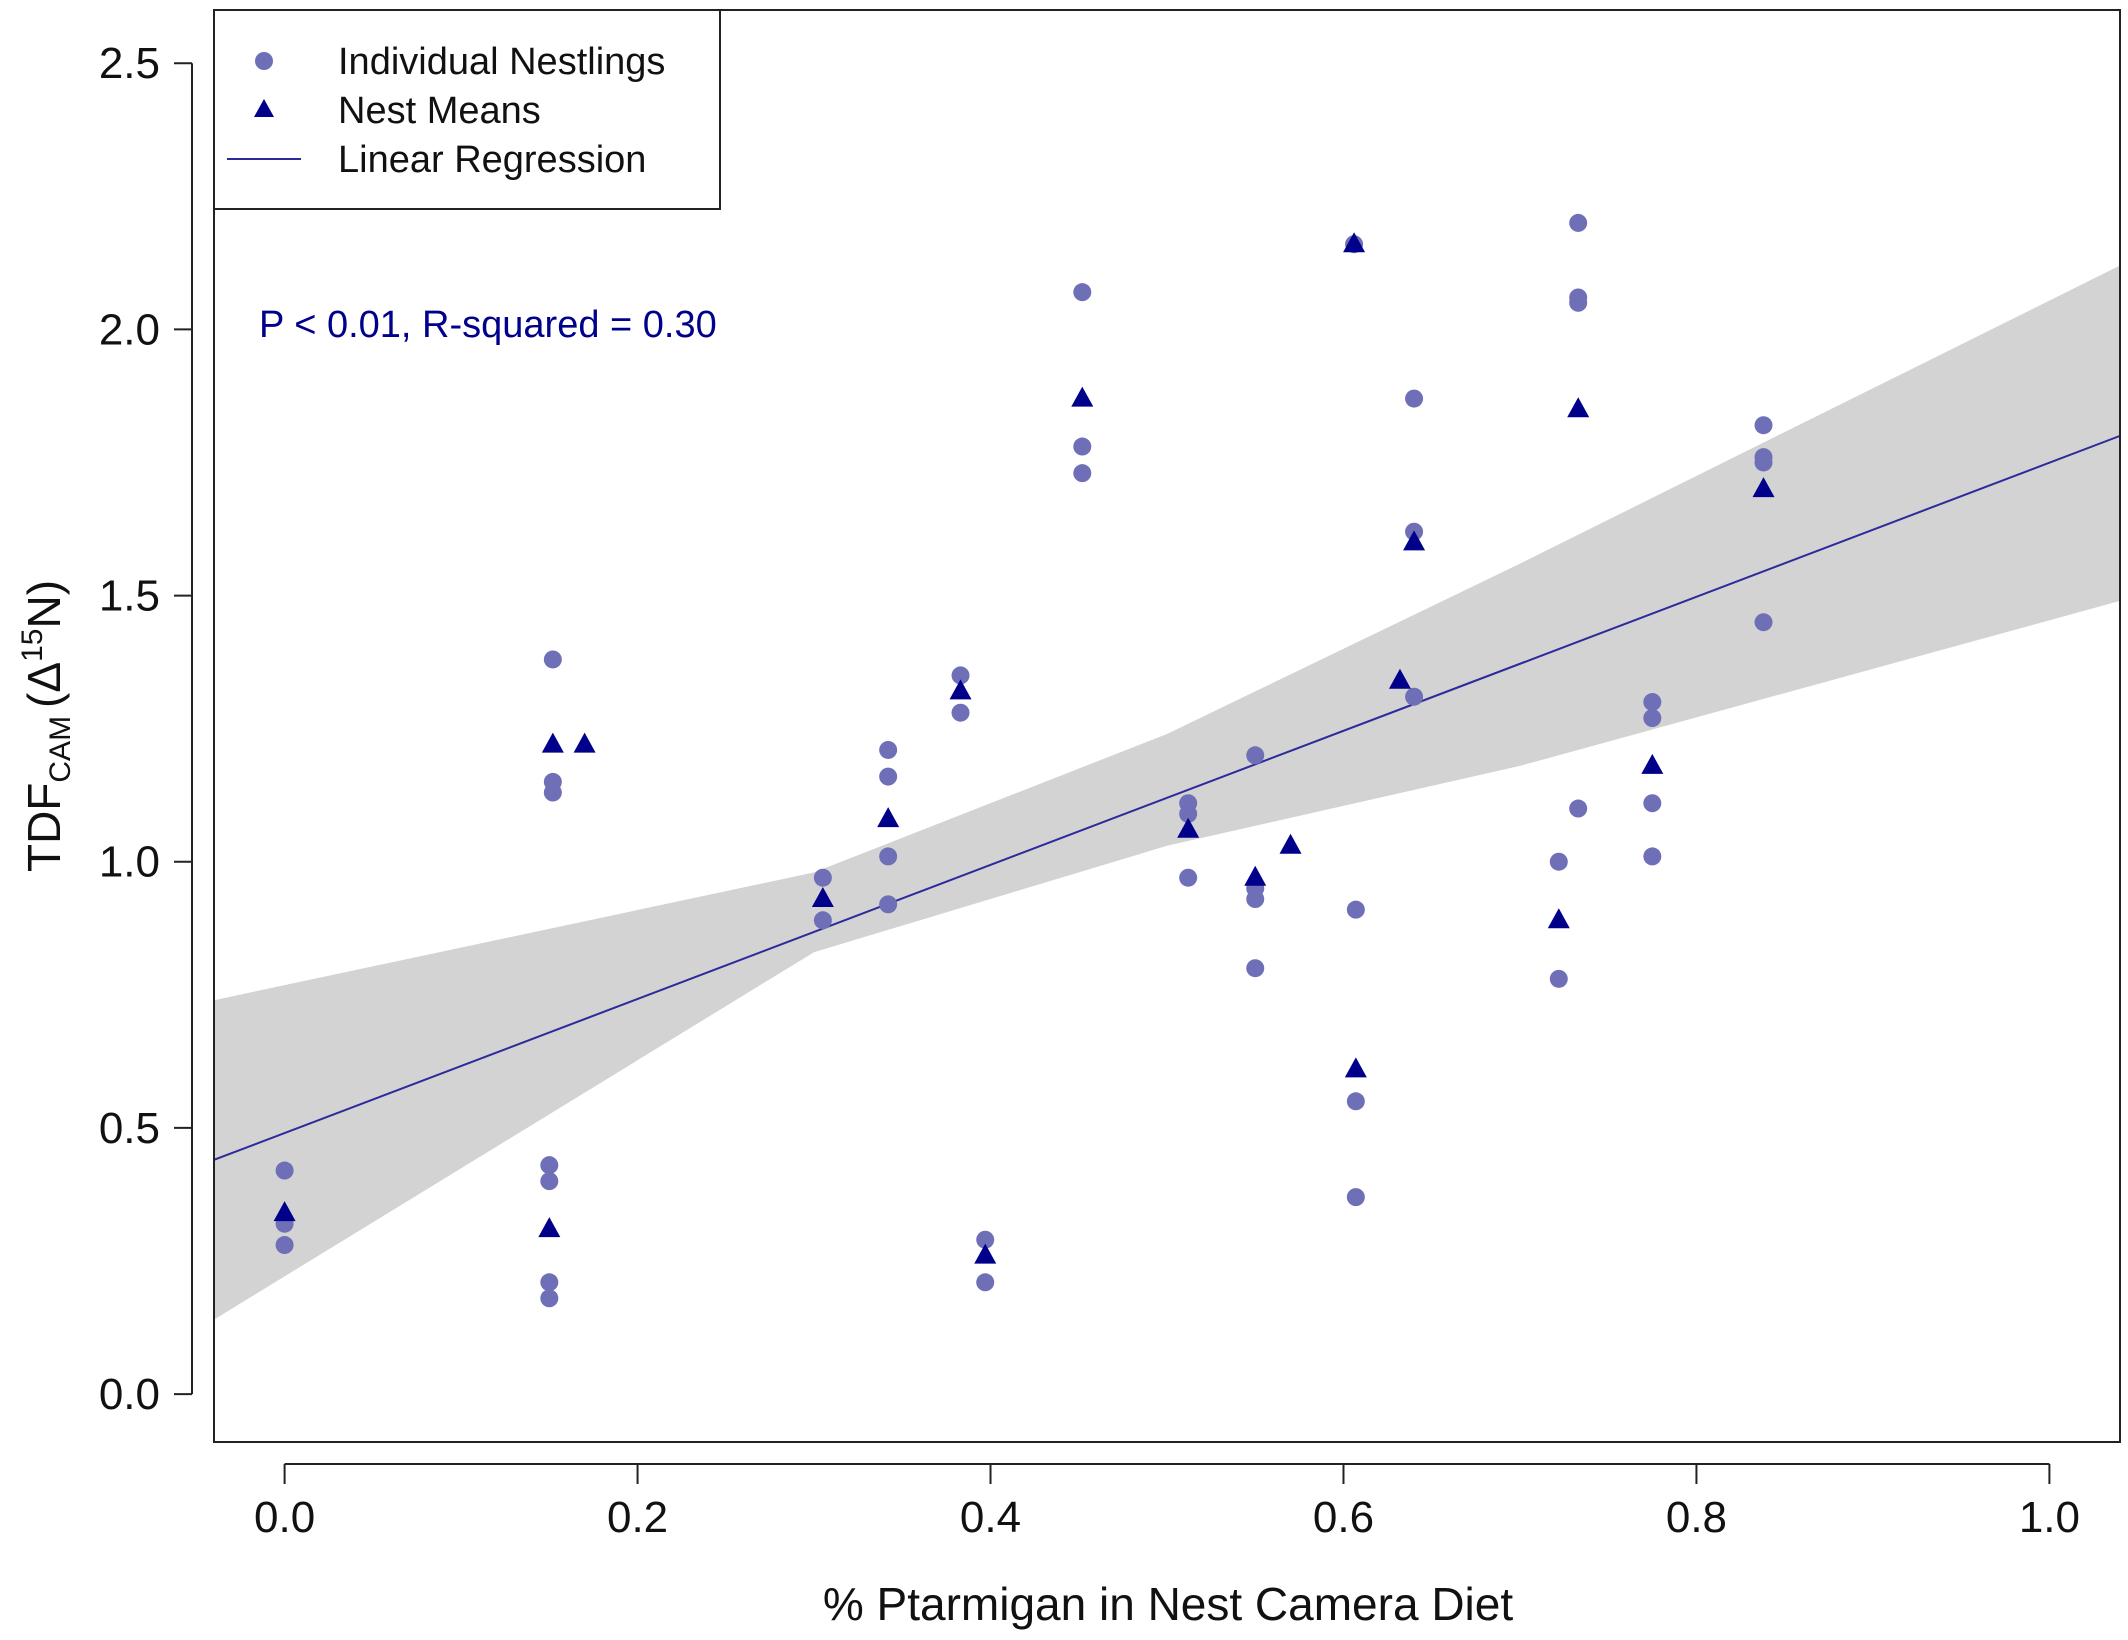 The width and height of the screenshot is (2128, 1640). What do you see at coordinates (1696, 1517) in the screenshot?
I see `x-tick-label: 0.8` at bounding box center [1696, 1517].